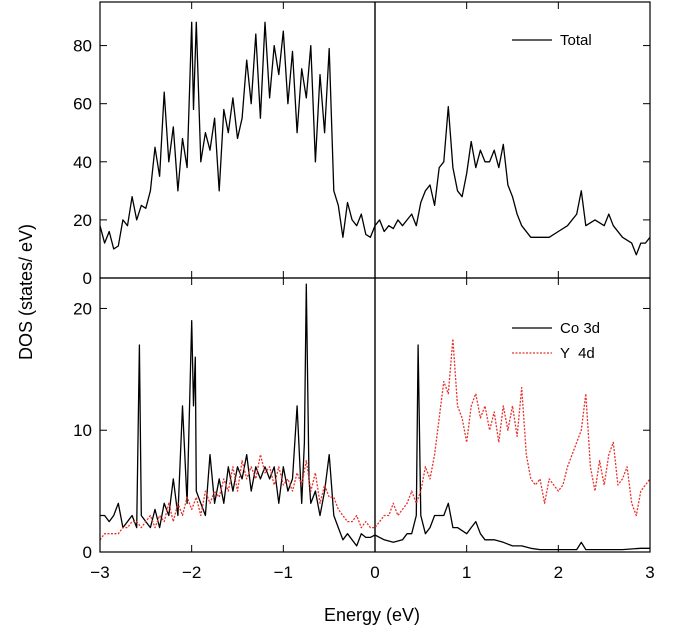 The height and width of the screenshot is (633, 675). I want to click on y-tick-label: 10, so click(82, 430).